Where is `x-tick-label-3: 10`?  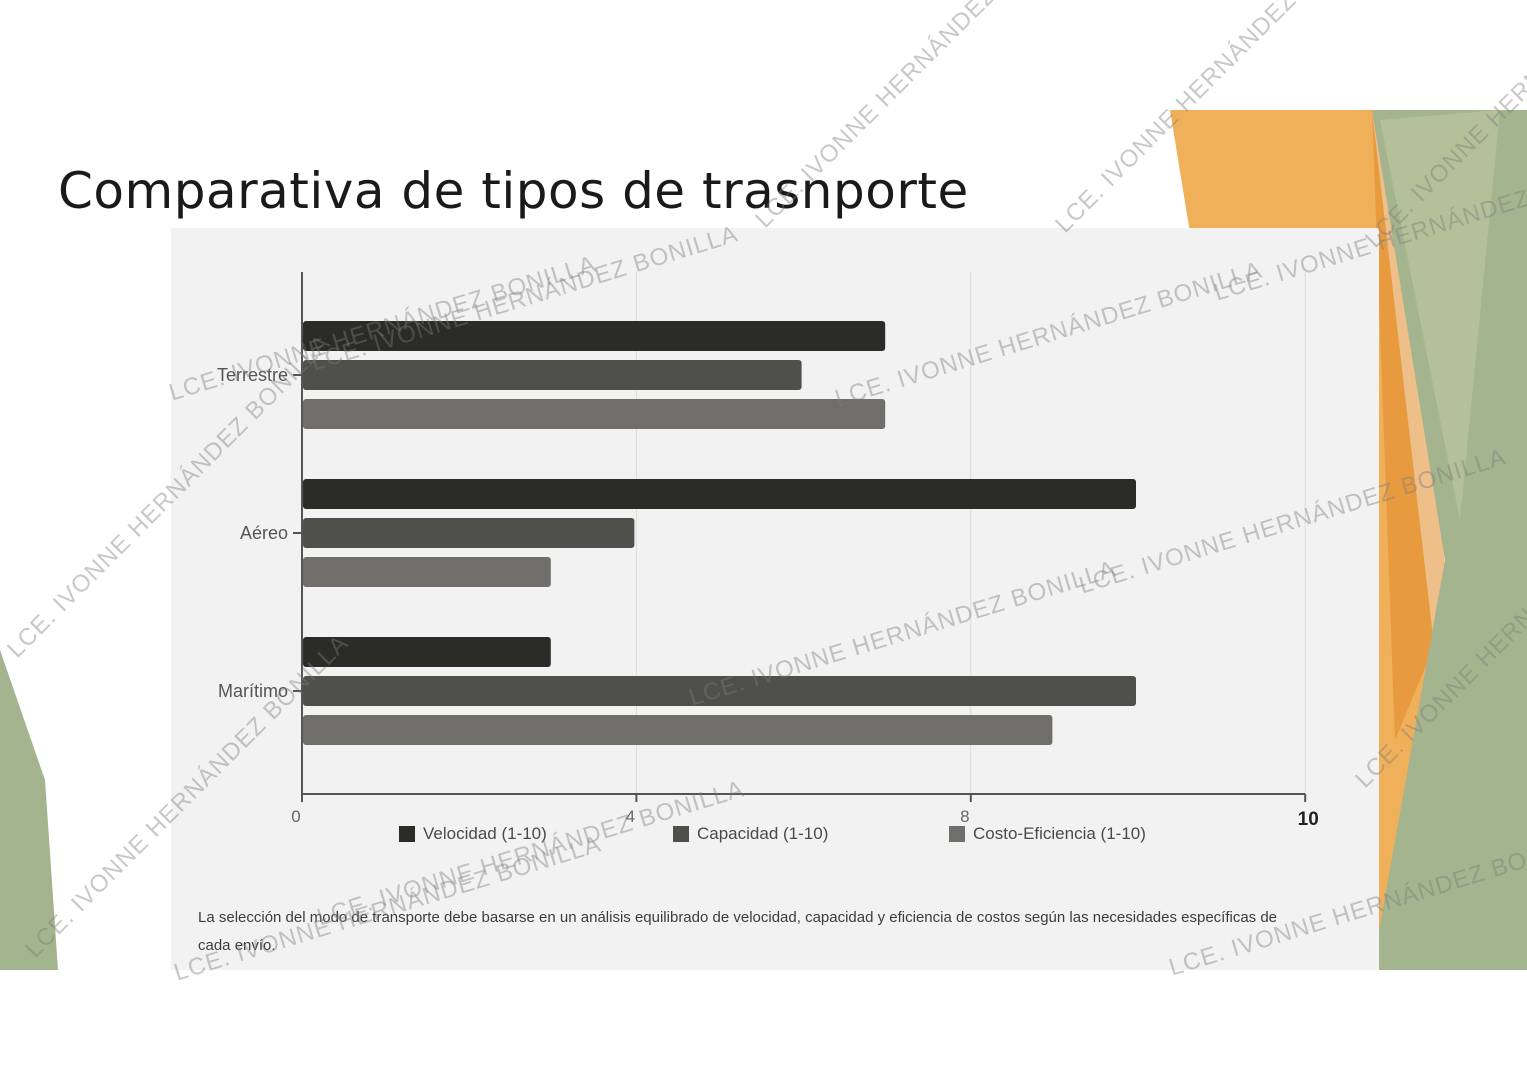 x-tick-label-3: 10 is located at coordinates (1308, 818).